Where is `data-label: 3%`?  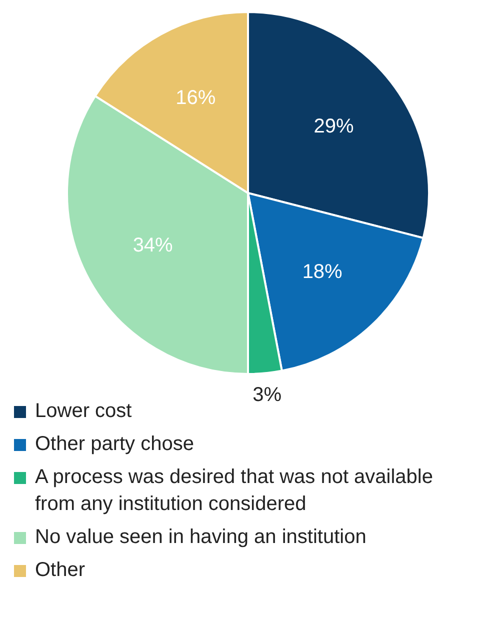 data-label: 3% is located at coordinates (267, 395).